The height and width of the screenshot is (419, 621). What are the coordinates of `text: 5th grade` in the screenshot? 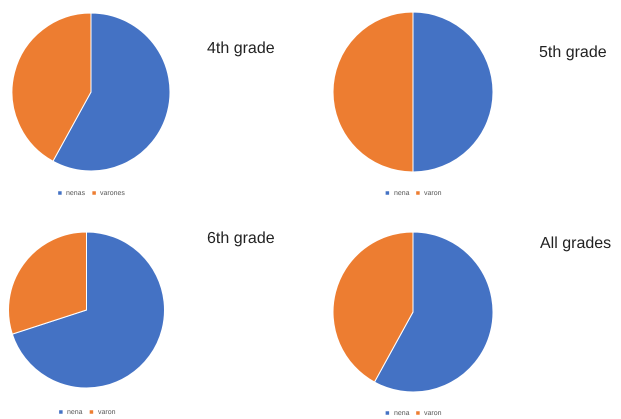 It's located at (573, 52).